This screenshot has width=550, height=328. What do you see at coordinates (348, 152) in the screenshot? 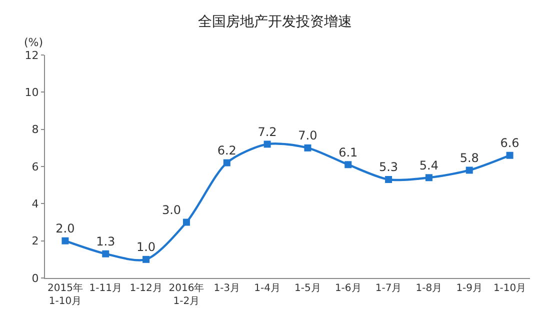
I see `data-label: 6.1` at bounding box center [348, 152].